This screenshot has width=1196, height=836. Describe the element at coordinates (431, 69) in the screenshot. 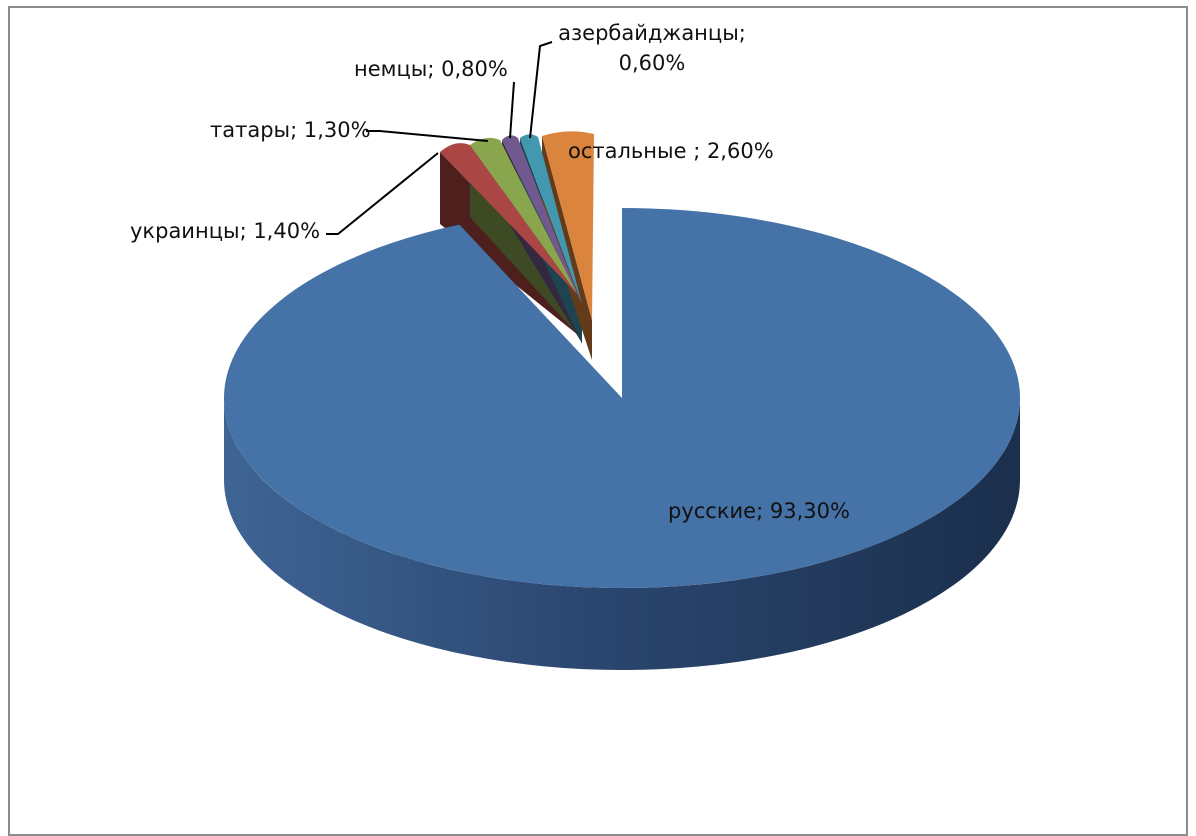

I see `data-label-немцы: немцы; 0,80%` at that location.